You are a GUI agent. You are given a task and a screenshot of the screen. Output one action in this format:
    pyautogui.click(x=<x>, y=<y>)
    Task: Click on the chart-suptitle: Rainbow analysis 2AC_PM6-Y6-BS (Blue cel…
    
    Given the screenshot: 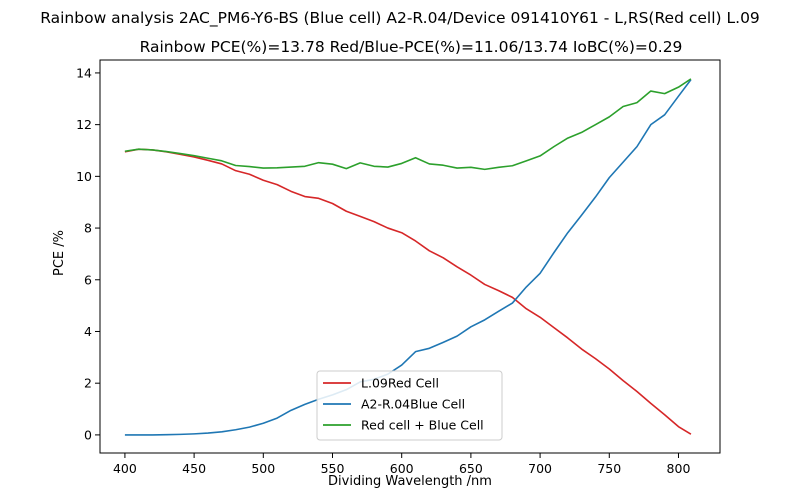 What is the action you would take?
    pyautogui.click(x=400, y=18)
    